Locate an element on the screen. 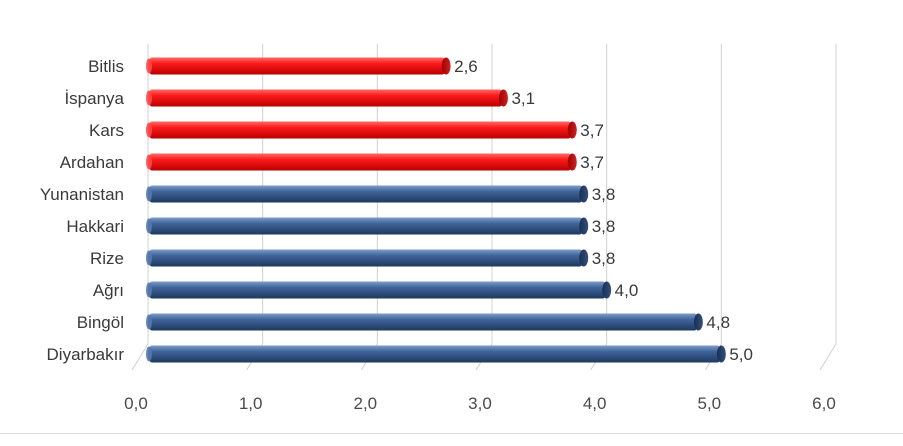 This screenshot has height=446, width=903. x-tick-label: 5,0 is located at coordinates (710, 403).